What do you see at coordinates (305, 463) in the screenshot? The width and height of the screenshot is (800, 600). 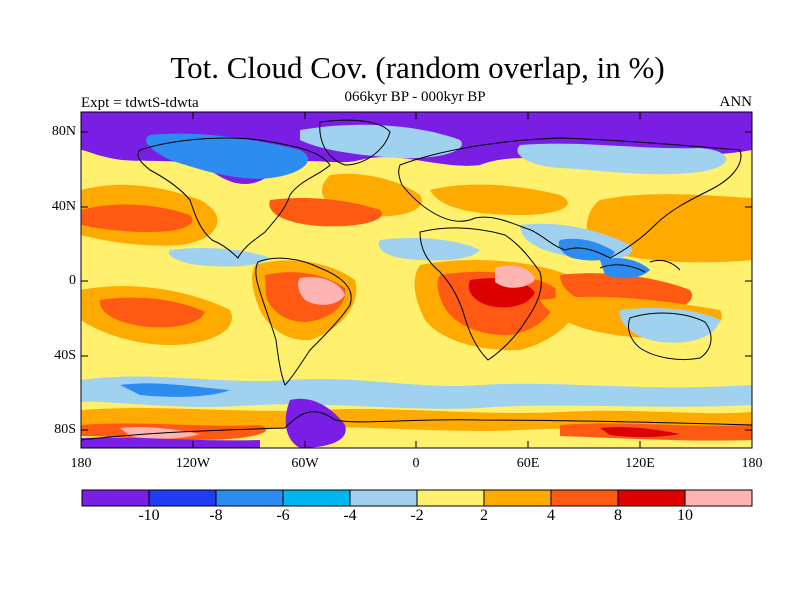 I see `lon-tick-label: 60W` at bounding box center [305, 463].